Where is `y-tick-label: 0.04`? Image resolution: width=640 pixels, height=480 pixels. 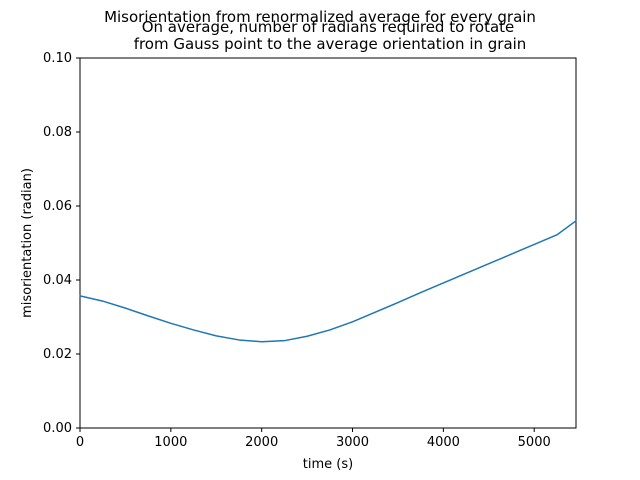 y-tick-label: 0.04 is located at coordinates (57, 280).